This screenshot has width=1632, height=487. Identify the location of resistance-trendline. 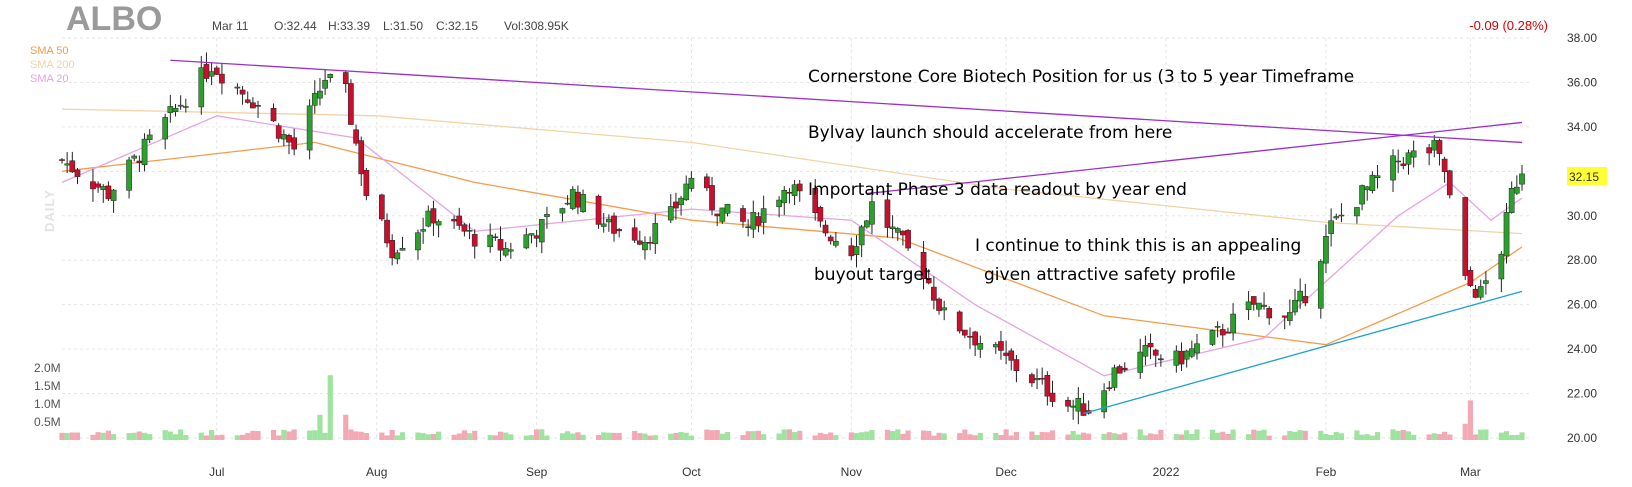
(846, 101).